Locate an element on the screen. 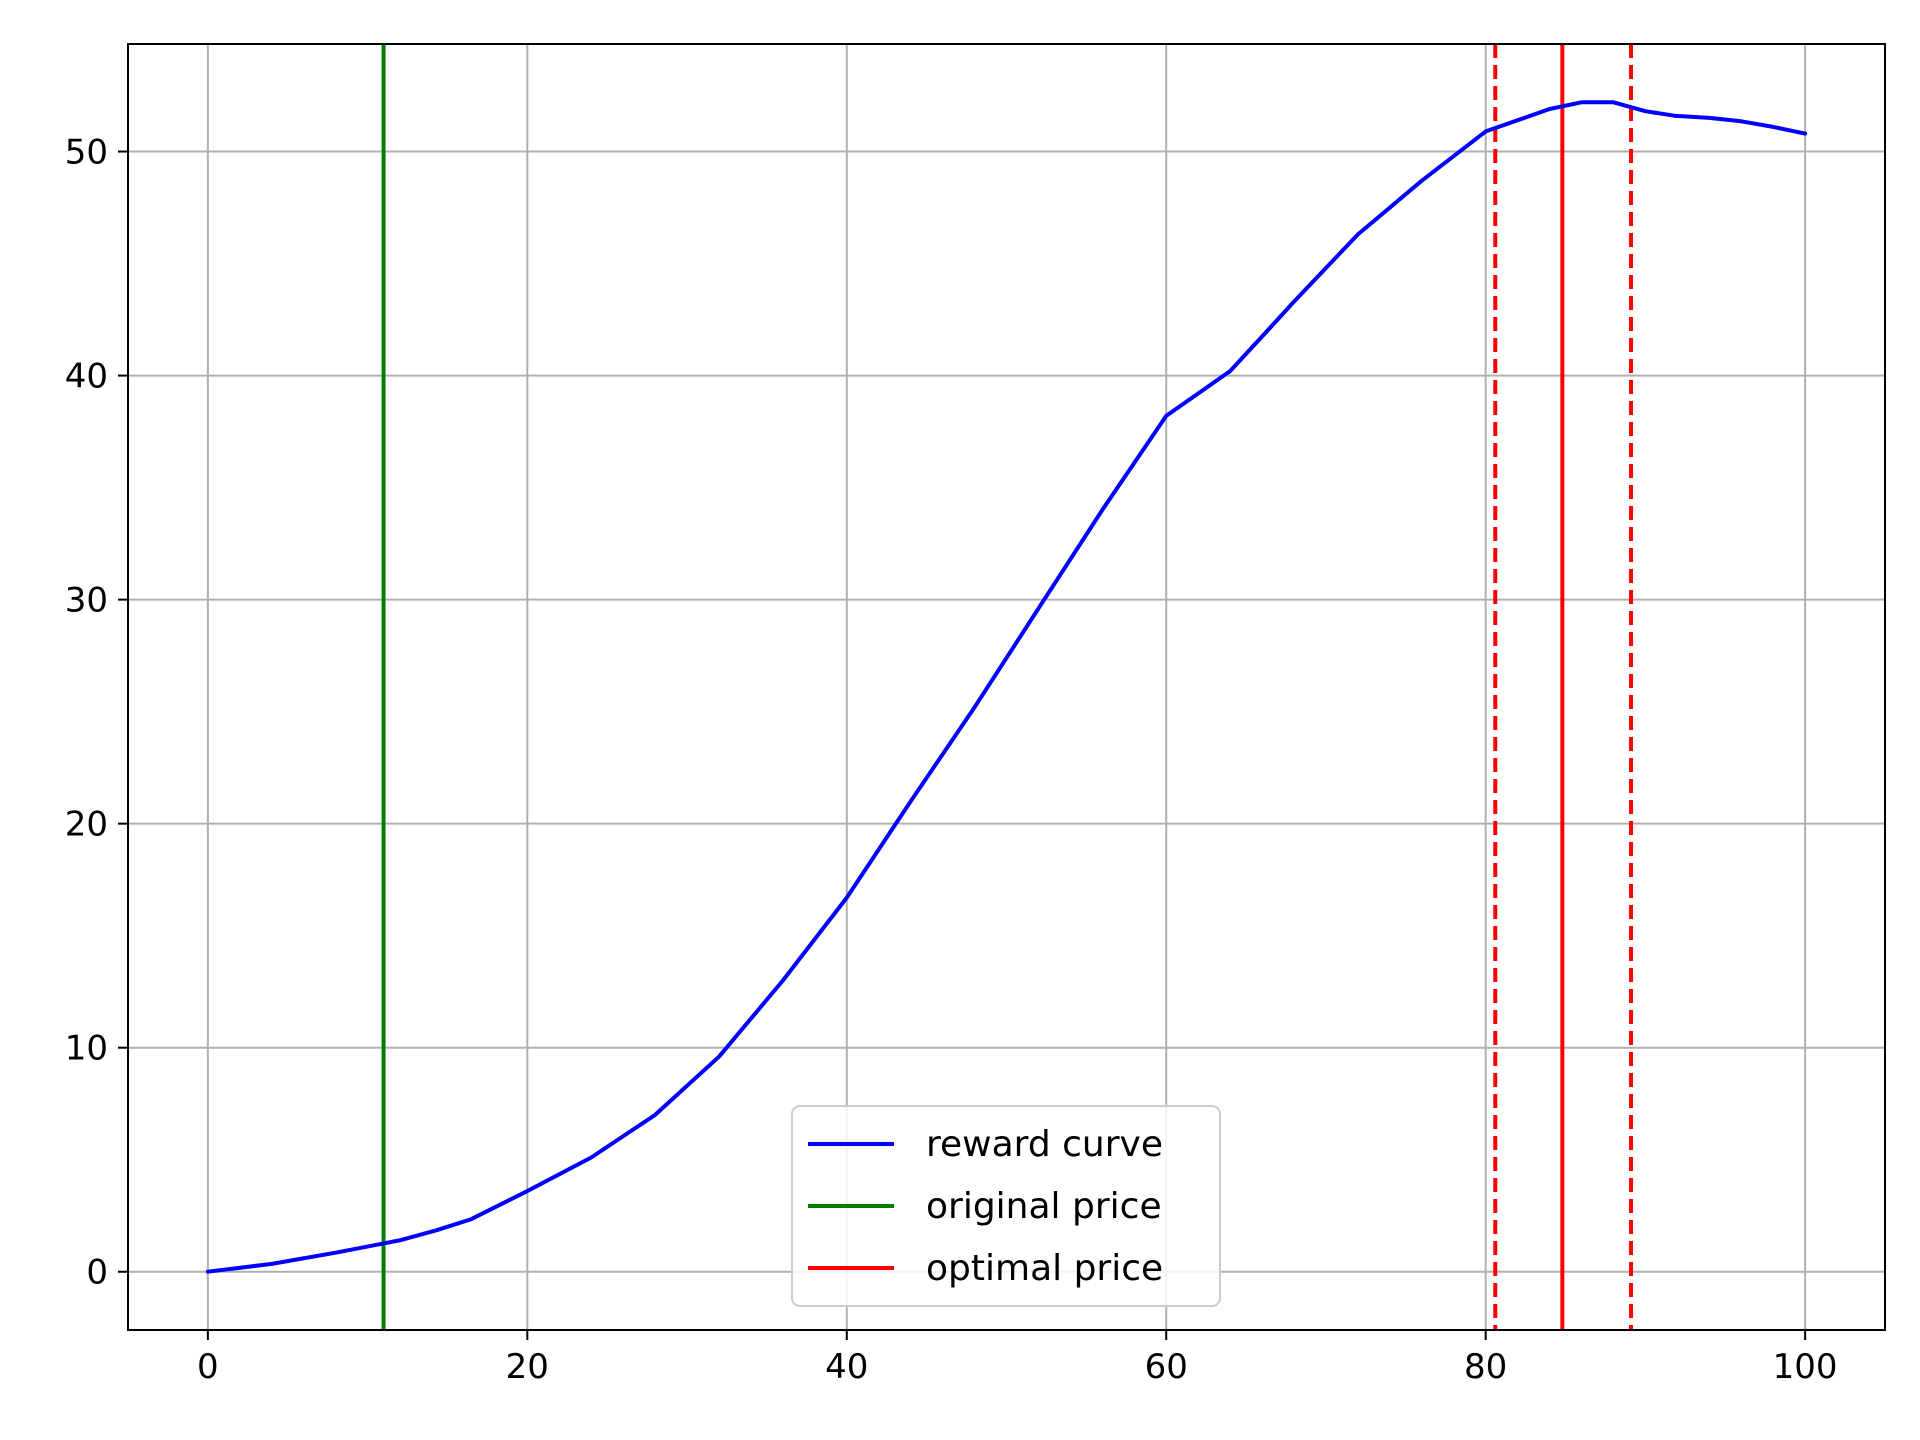  x-tick-label: 100 is located at coordinates (1805, 1367).